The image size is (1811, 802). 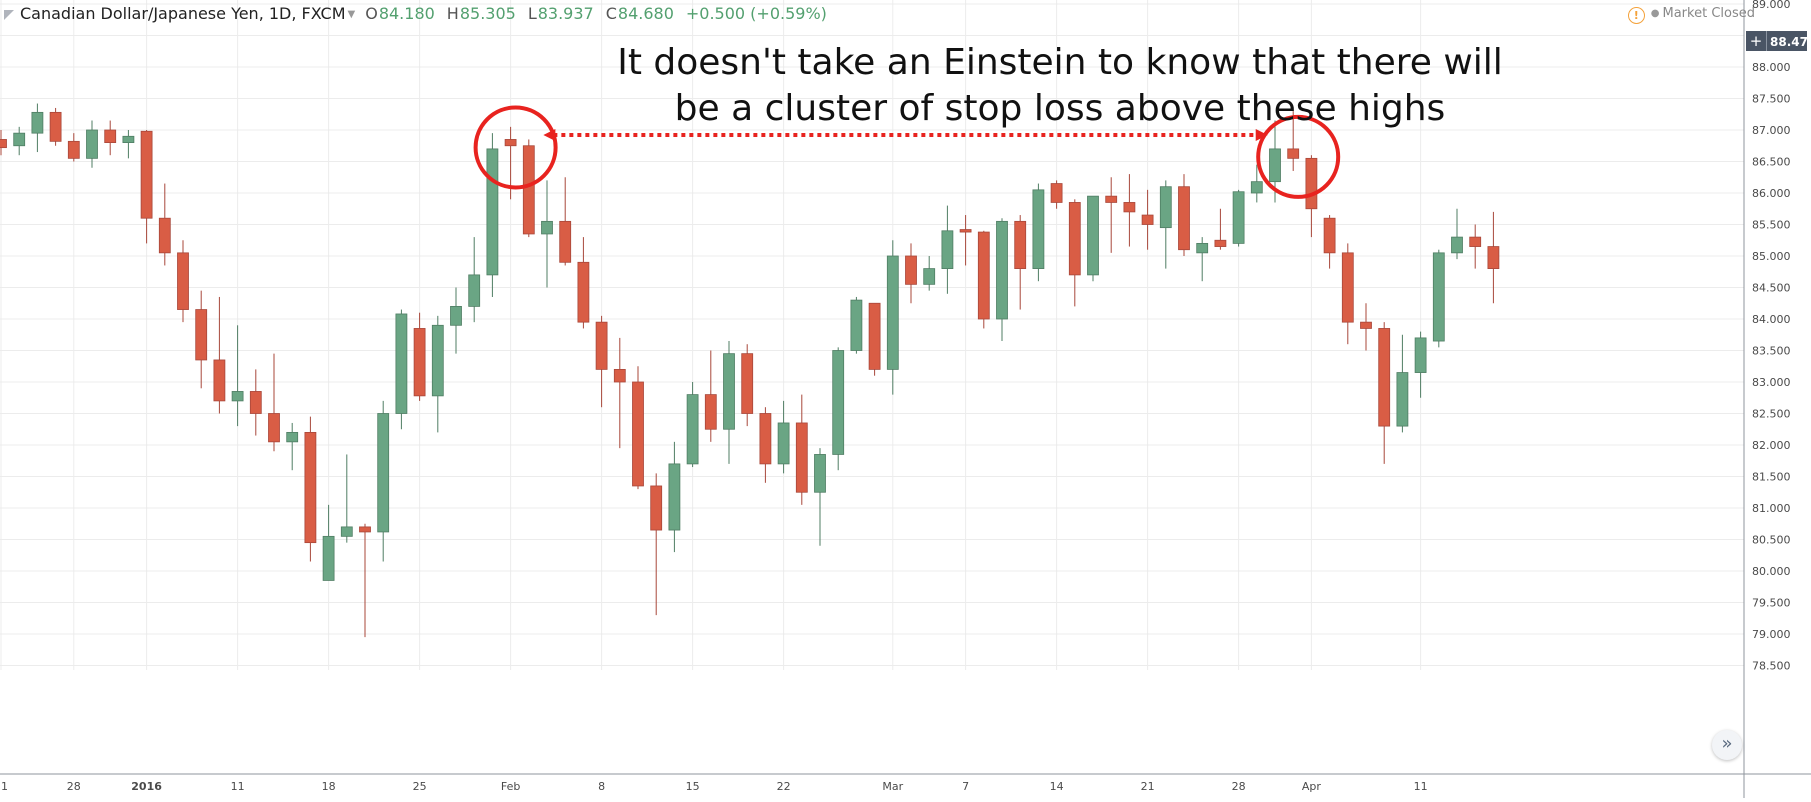 What do you see at coordinates (1261, 135) in the screenshot?
I see `arrow-head-right` at bounding box center [1261, 135].